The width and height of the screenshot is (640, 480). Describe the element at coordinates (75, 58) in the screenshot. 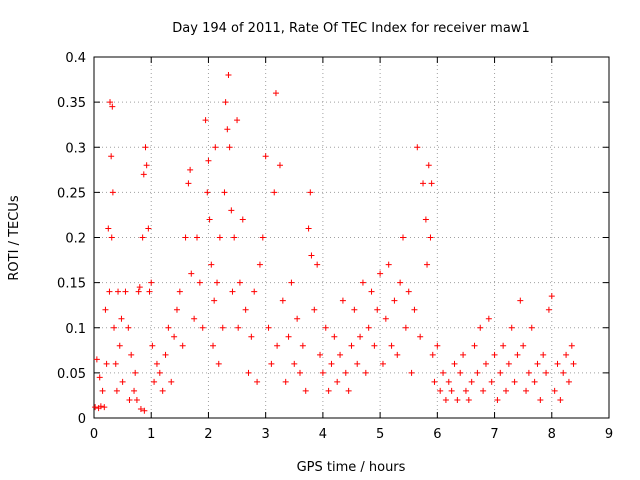

I see `y-tick-label: 0.4` at that location.